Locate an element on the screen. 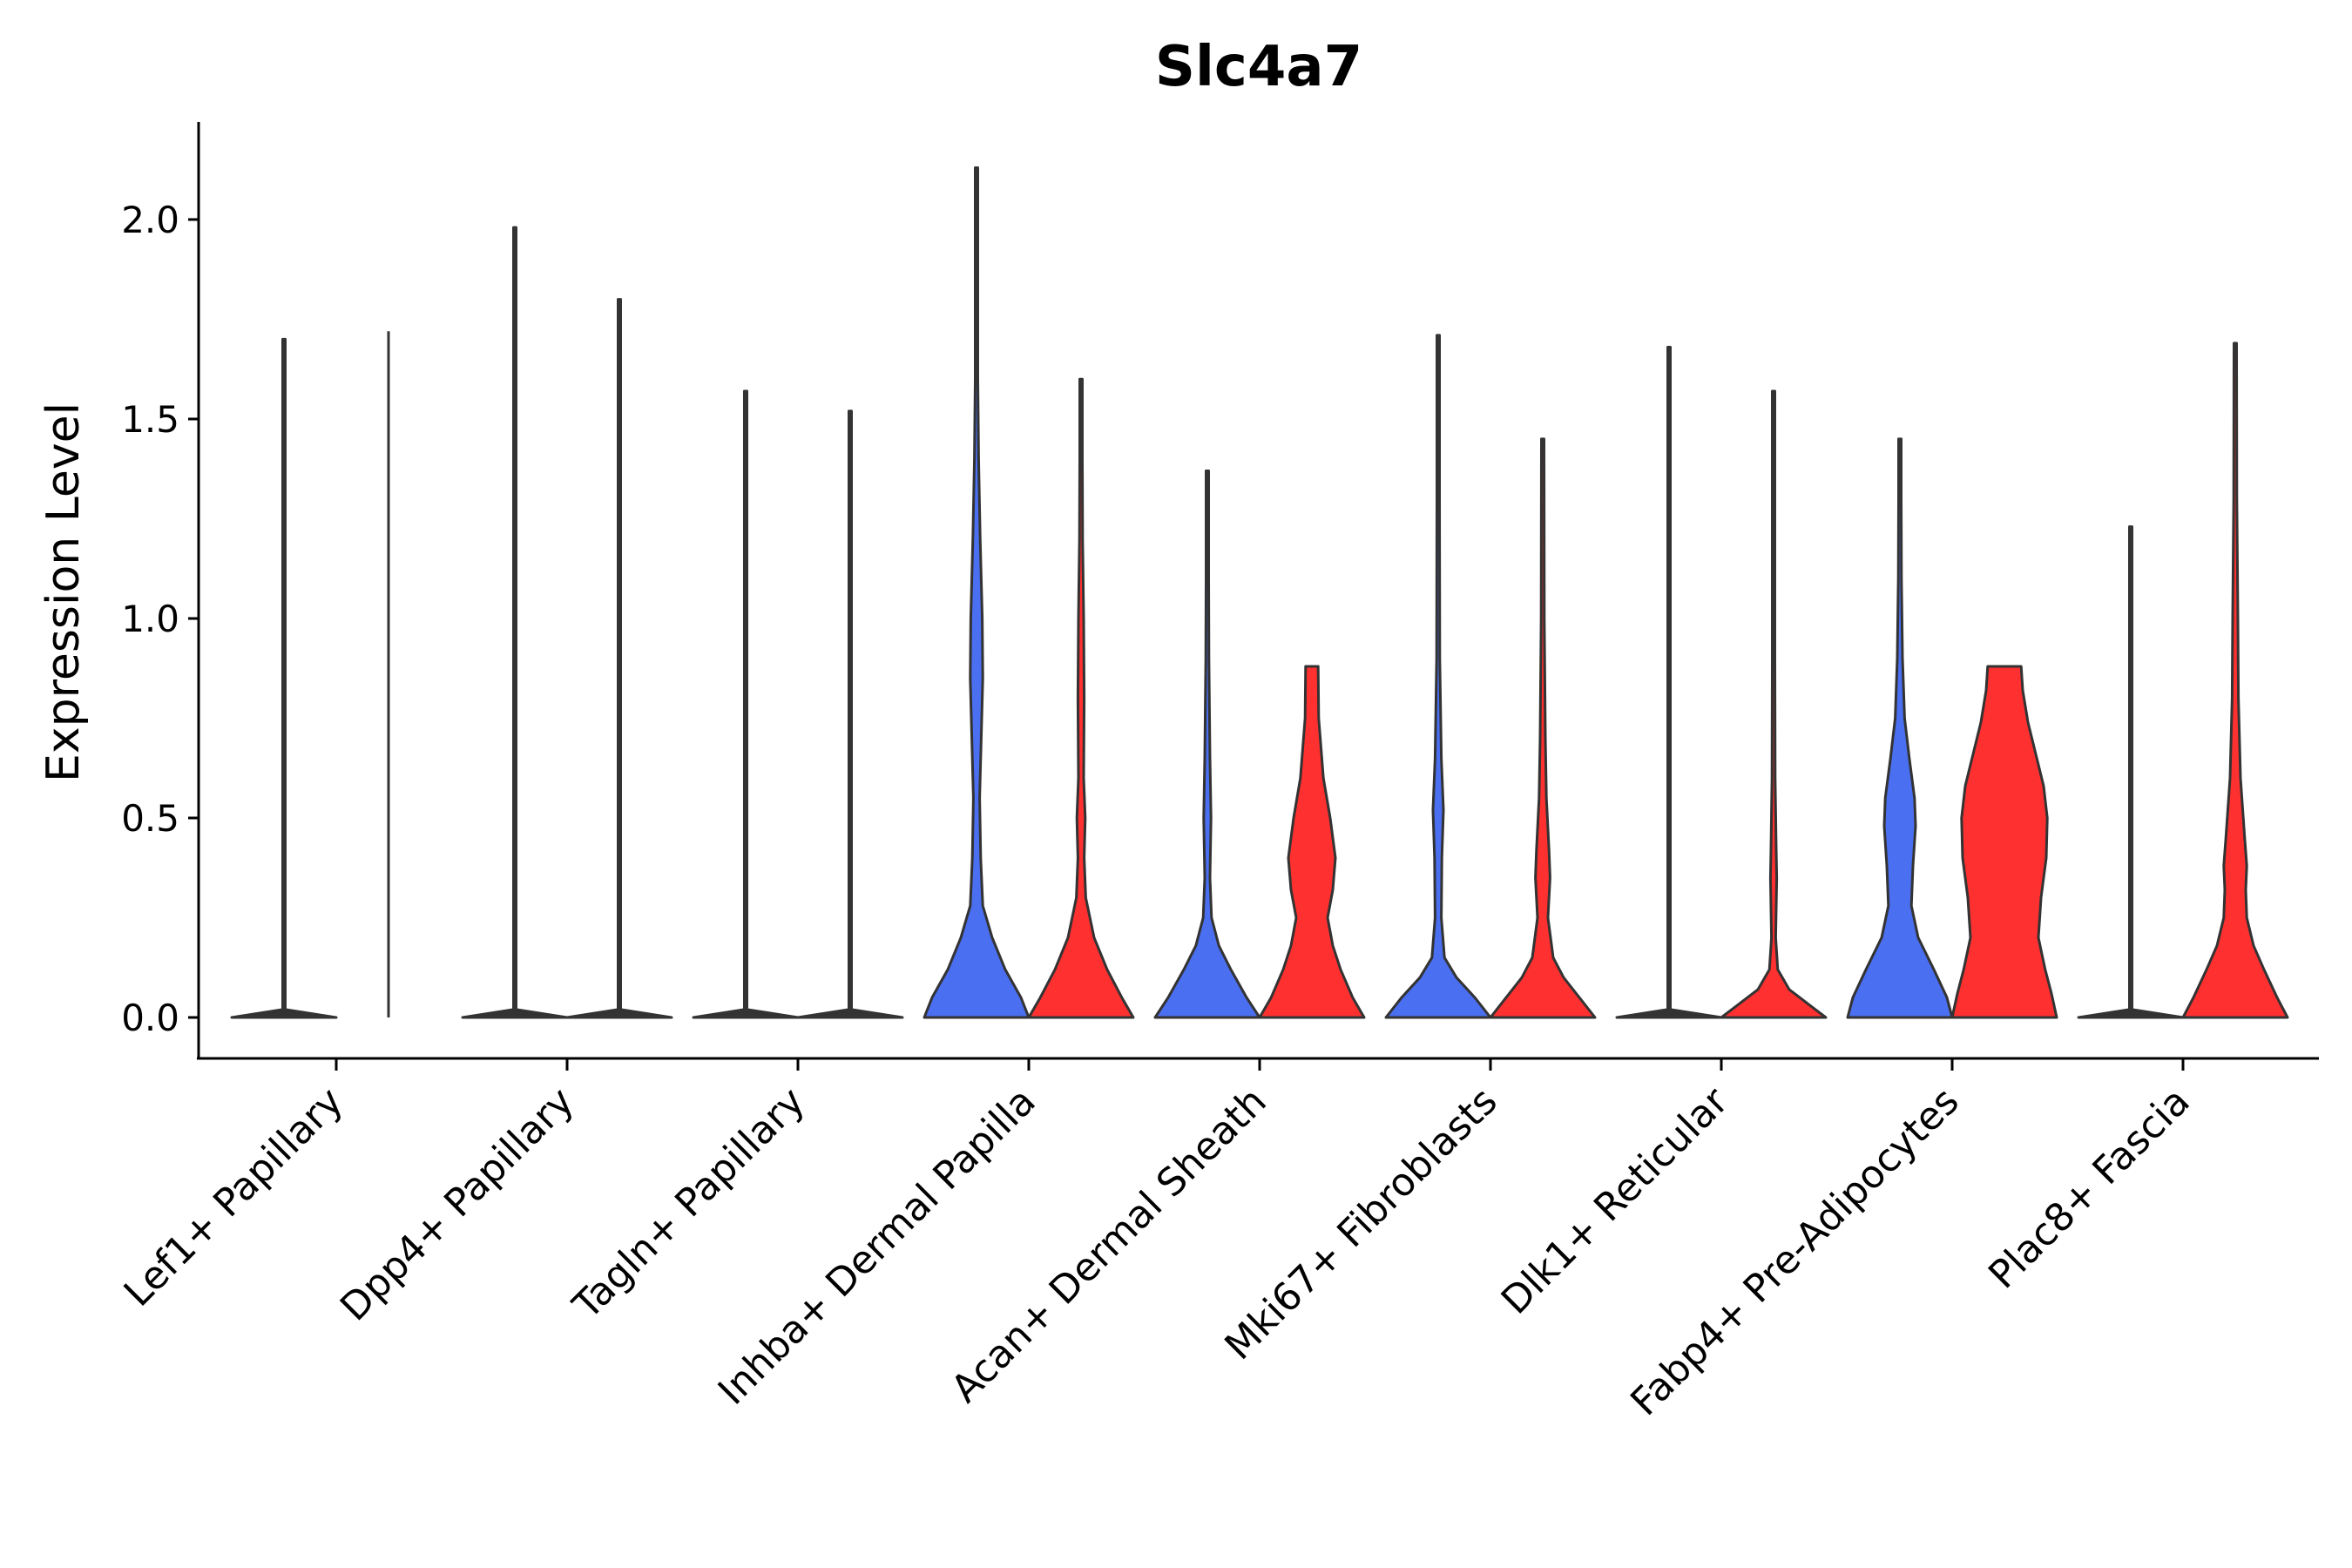 Image resolution: width=2352 pixels, height=1568 pixels. x-tick-label-6: Dlk1+ Reticular is located at coordinates (1615, 1201).